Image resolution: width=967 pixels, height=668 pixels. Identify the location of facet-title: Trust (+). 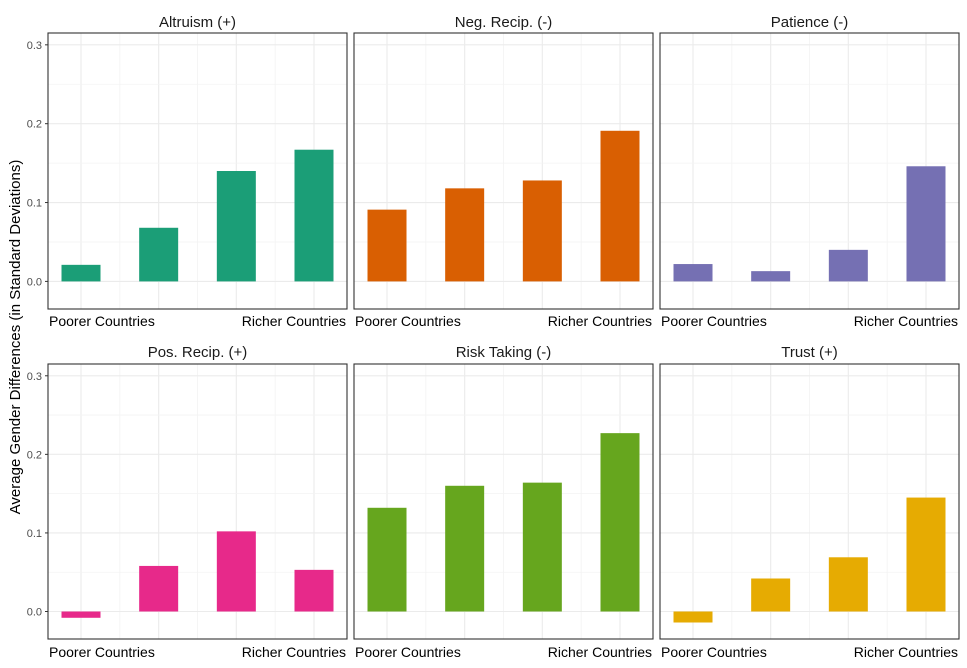
(809, 352).